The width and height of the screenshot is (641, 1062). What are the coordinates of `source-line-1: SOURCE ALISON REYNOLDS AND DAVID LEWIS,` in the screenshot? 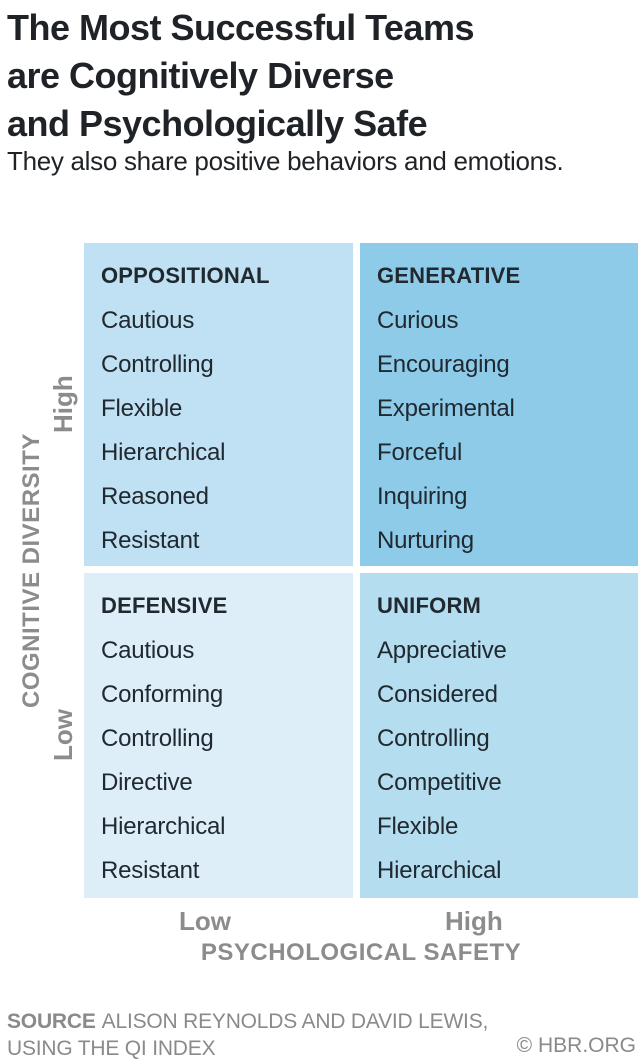 It's located at (247, 1021).